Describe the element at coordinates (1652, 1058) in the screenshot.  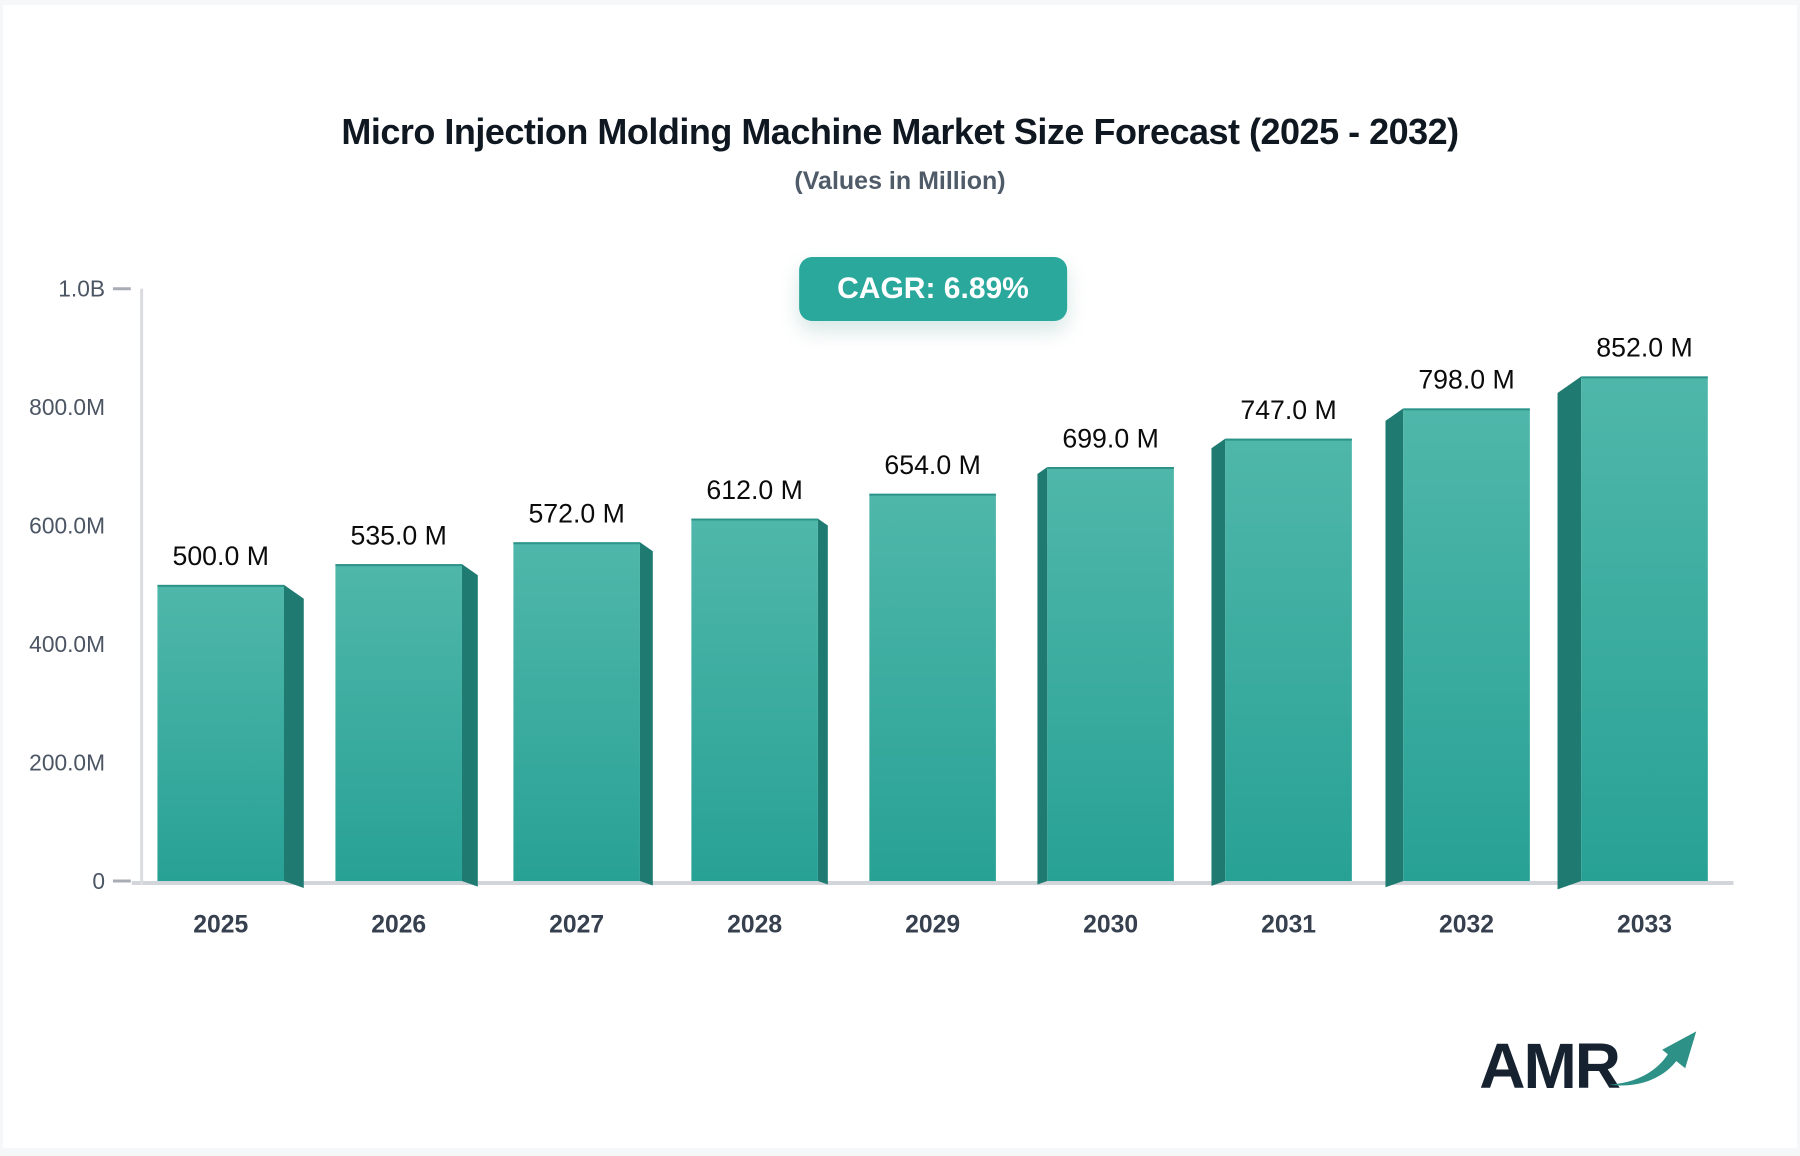
I see `growth-arrow-icon` at that location.